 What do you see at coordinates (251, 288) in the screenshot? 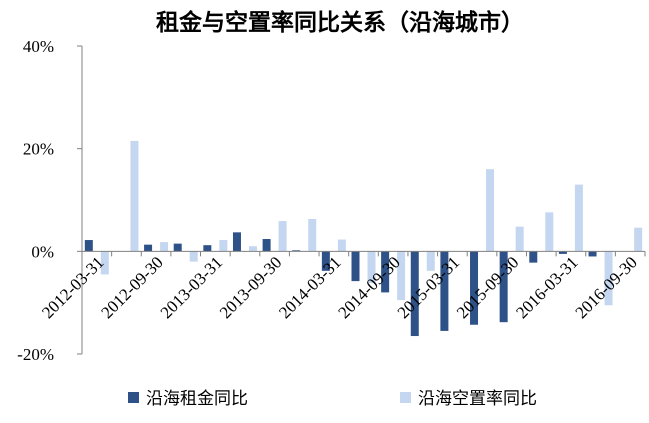
I see `x-tick-label: 2013-09-30` at bounding box center [251, 288].